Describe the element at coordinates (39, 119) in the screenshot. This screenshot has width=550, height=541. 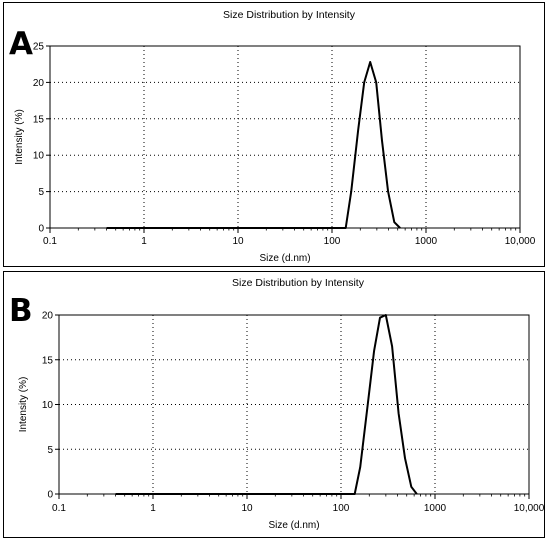
I see `y-tick-label-a: 15` at that location.